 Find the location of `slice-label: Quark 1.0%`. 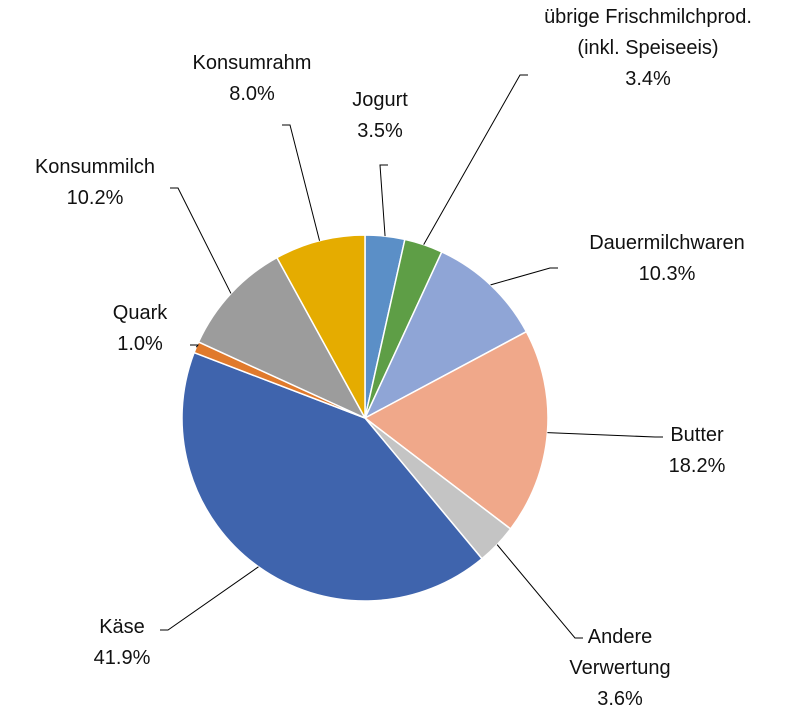

slice-label: Quark 1.0% is located at coordinates (140, 329).